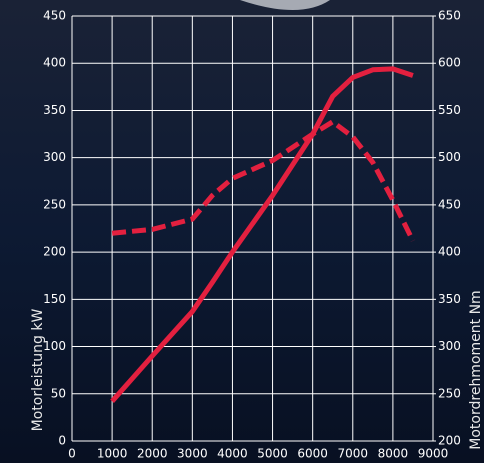 The image size is (484, 463). What do you see at coordinates (449, 393) in the screenshot?
I see `y2-tick-label: 250` at bounding box center [449, 393].